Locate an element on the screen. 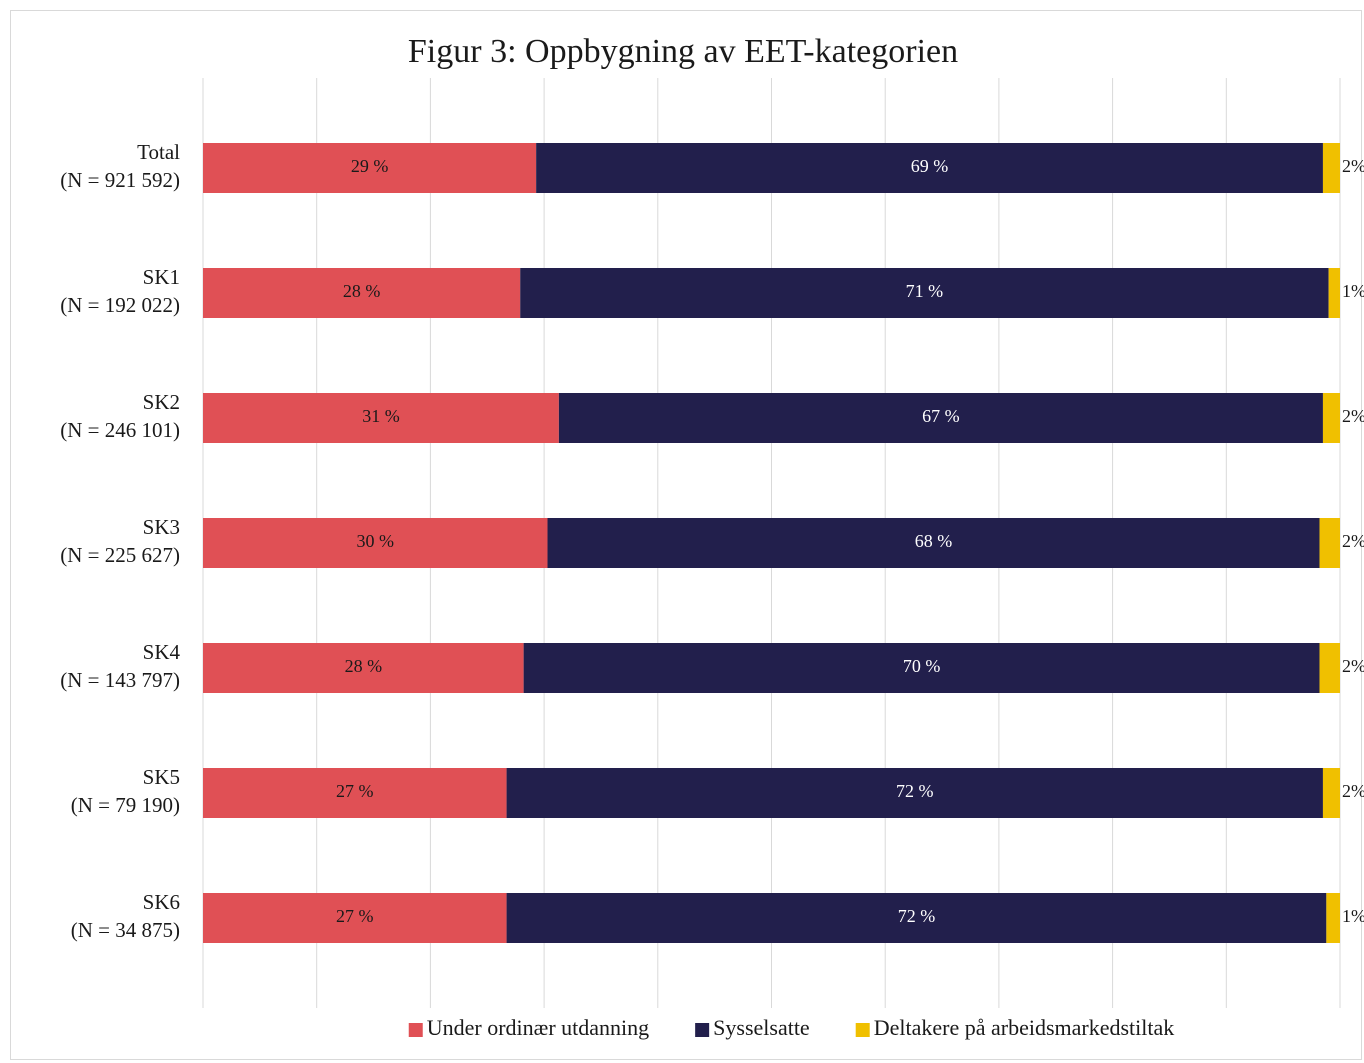 The width and height of the screenshot is (1364, 1063). legend-label: Sysselsatte is located at coordinates (761, 1027).